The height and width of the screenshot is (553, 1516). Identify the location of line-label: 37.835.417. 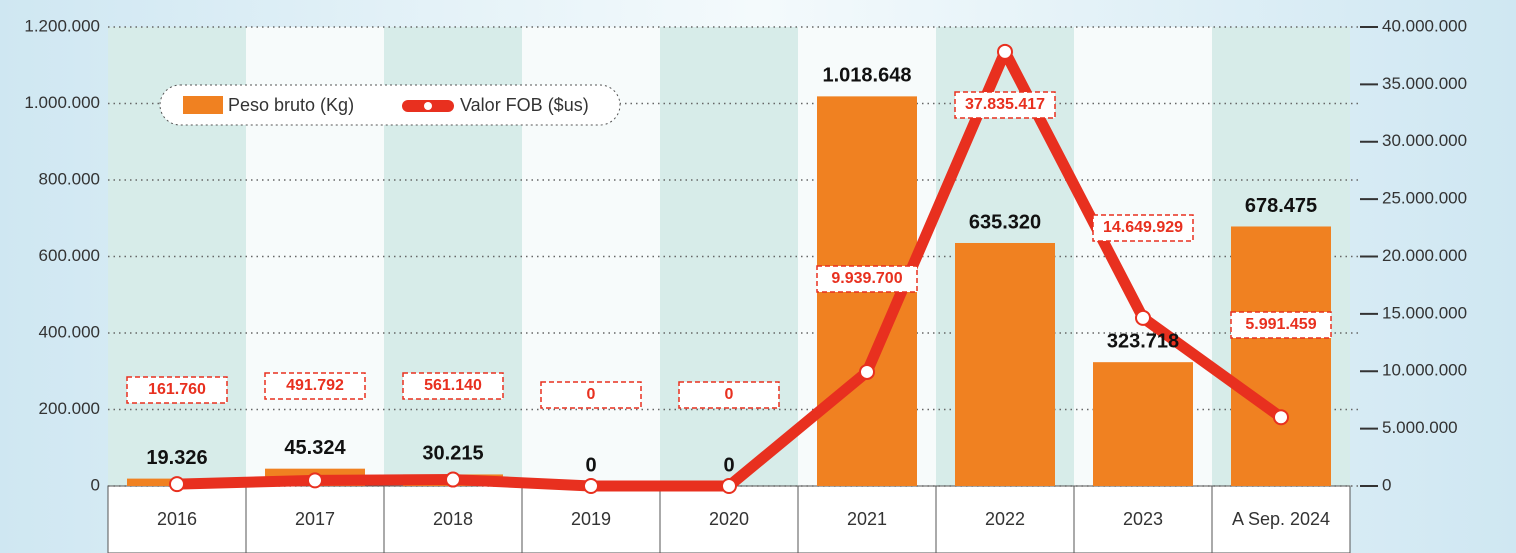
(1005, 104).